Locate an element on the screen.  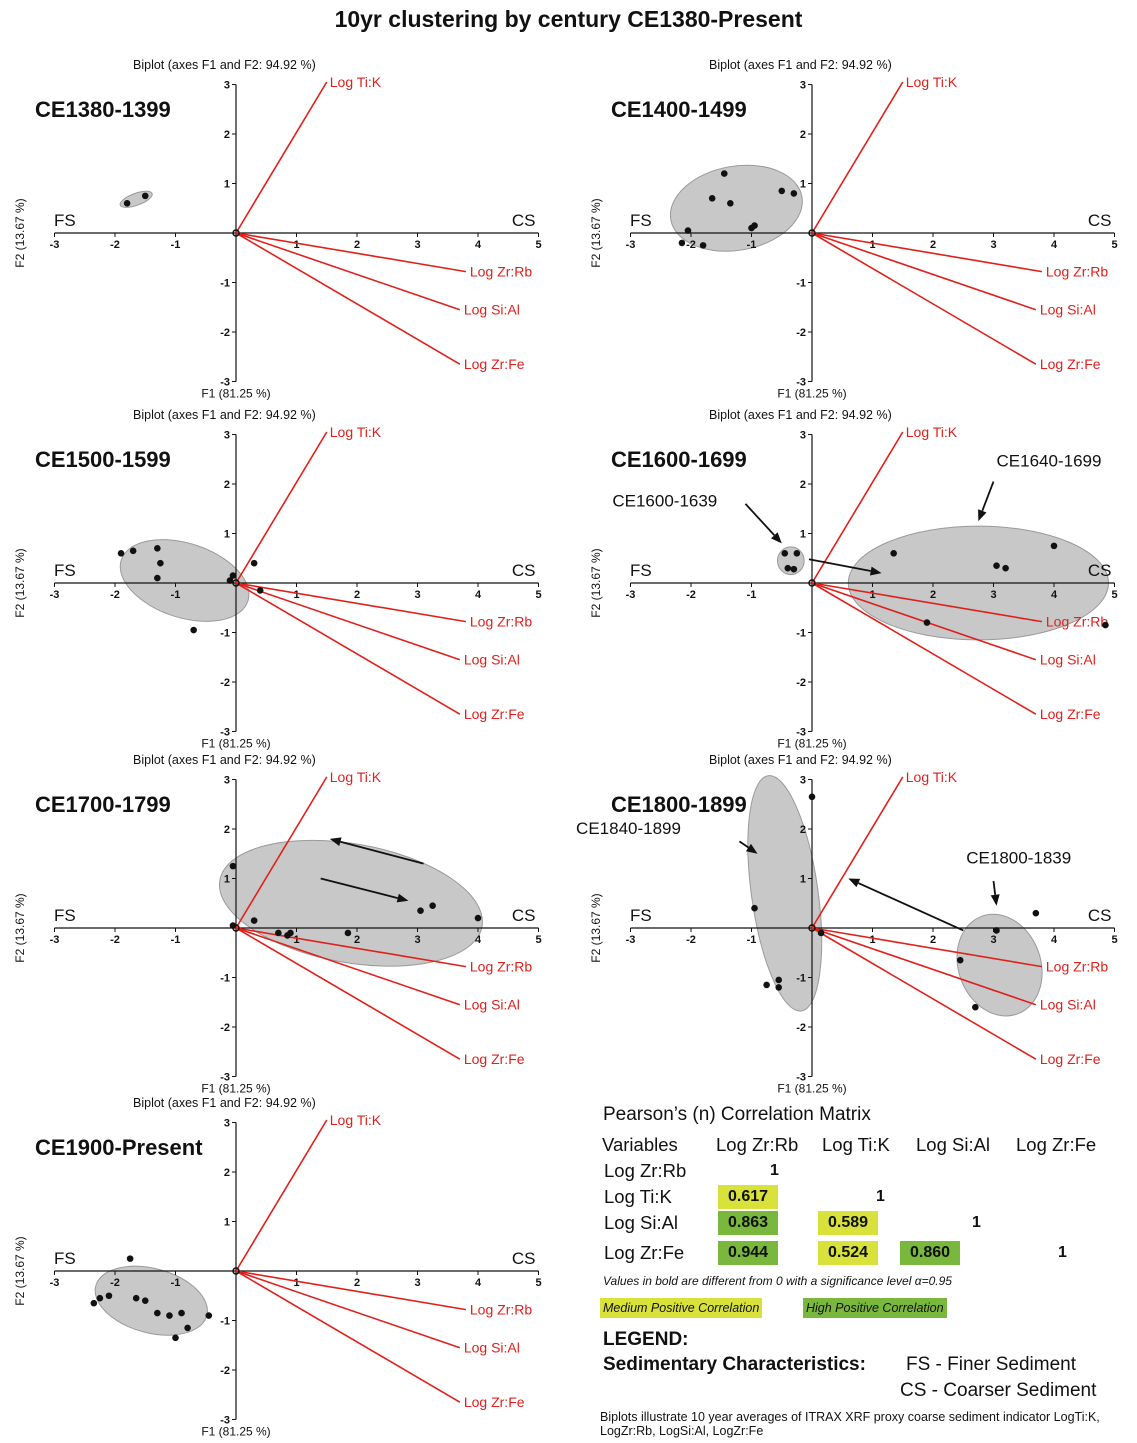
x-axis-label: F1 (81.25 %) is located at coordinates (235, 394).